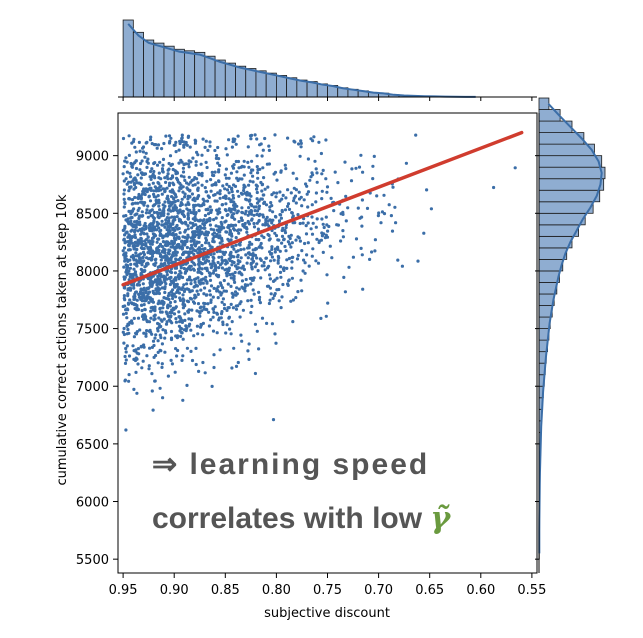 This screenshot has height=638, width=643. Describe the element at coordinates (531, 590) in the screenshot. I see `x-tick-label: 0.55` at that location.